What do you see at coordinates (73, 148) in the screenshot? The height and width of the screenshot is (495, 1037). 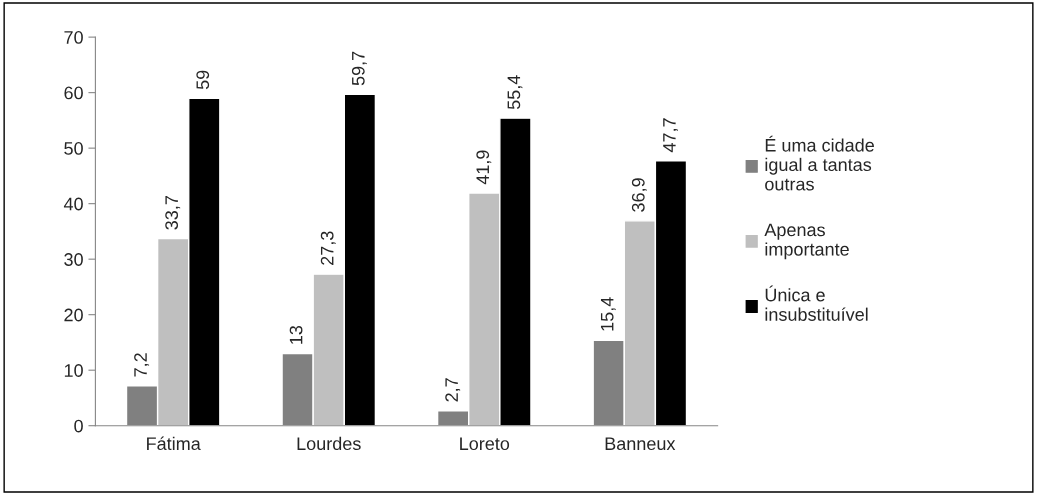 I see `y-tick-label: 50` at bounding box center [73, 148].